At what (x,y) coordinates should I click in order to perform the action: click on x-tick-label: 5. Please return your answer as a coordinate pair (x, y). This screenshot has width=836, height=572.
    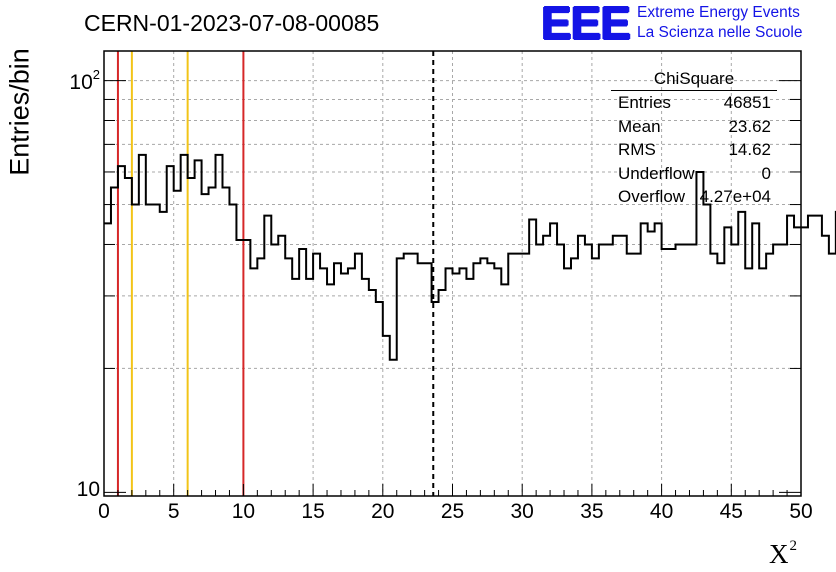
    Looking at the image, I should click on (173, 511).